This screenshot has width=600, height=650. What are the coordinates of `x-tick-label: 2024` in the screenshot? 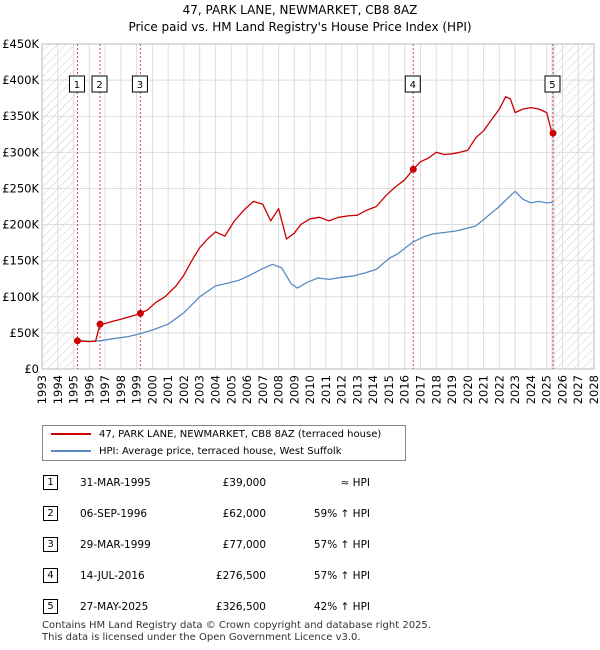 It's located at (531, 389).